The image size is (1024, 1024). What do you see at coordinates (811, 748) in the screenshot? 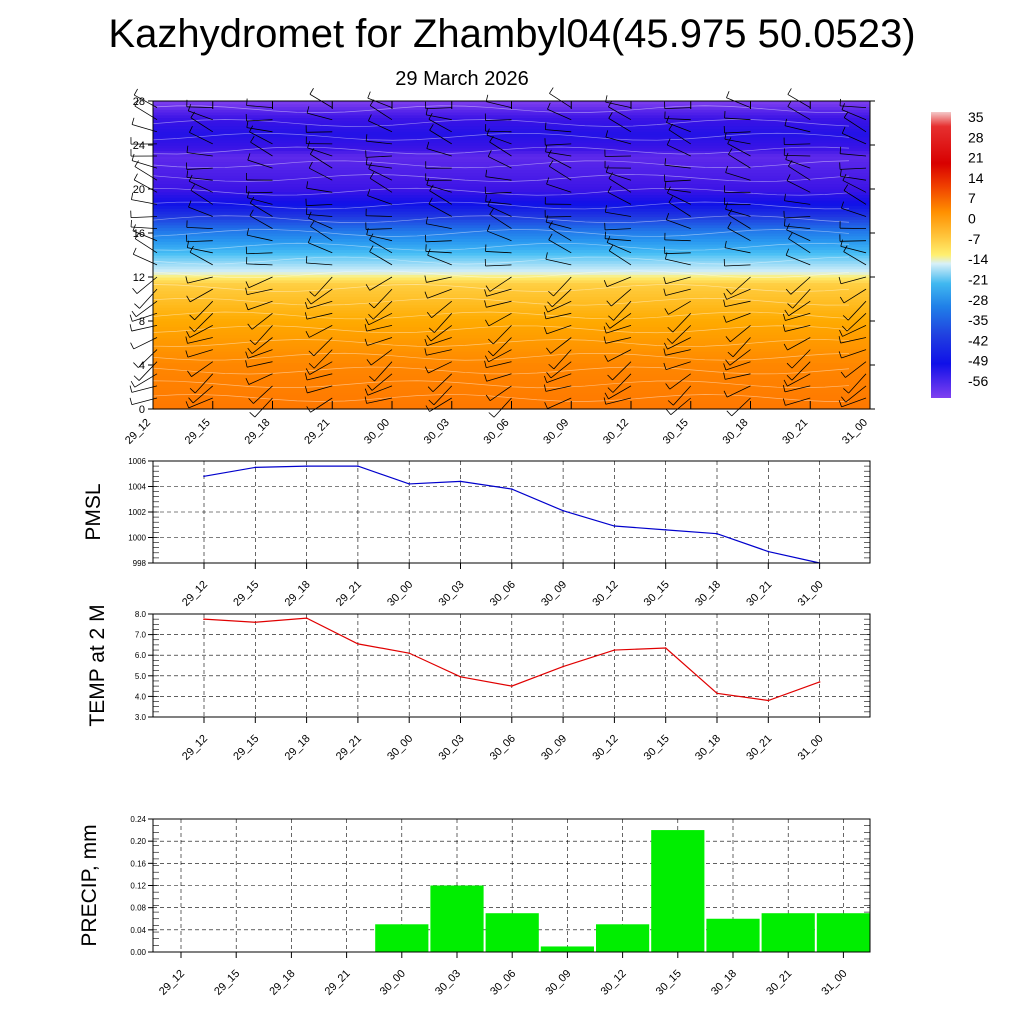
I see `x-tick-label: 31_00` at bounding box center [811, 748].